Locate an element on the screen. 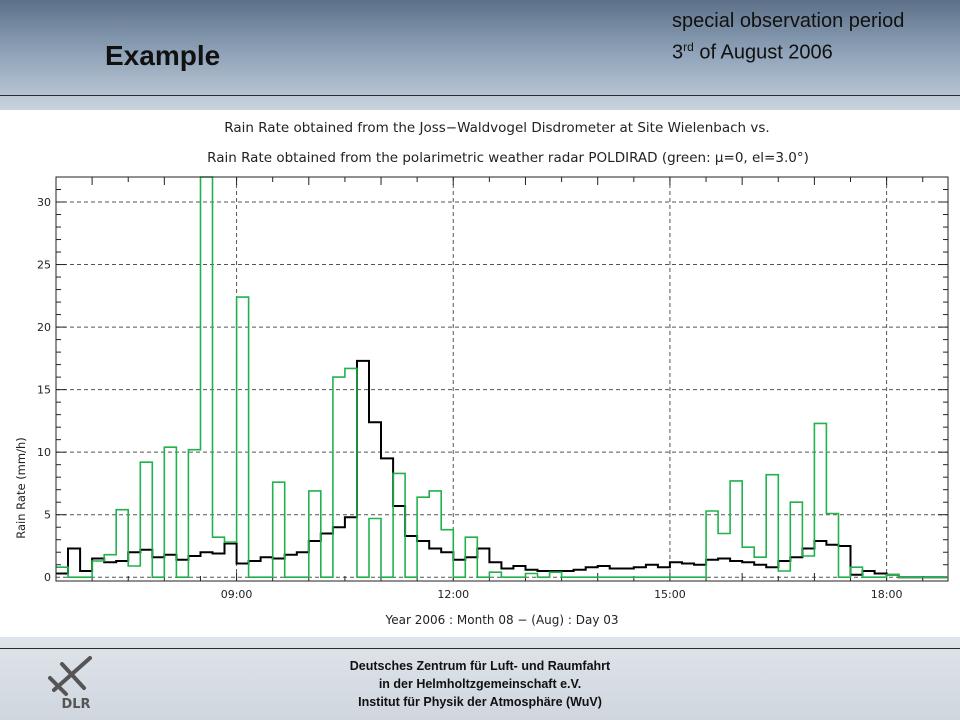 The image size is (960, 720). x-tick-label: 12:00 is located at coordinates (453, 594).